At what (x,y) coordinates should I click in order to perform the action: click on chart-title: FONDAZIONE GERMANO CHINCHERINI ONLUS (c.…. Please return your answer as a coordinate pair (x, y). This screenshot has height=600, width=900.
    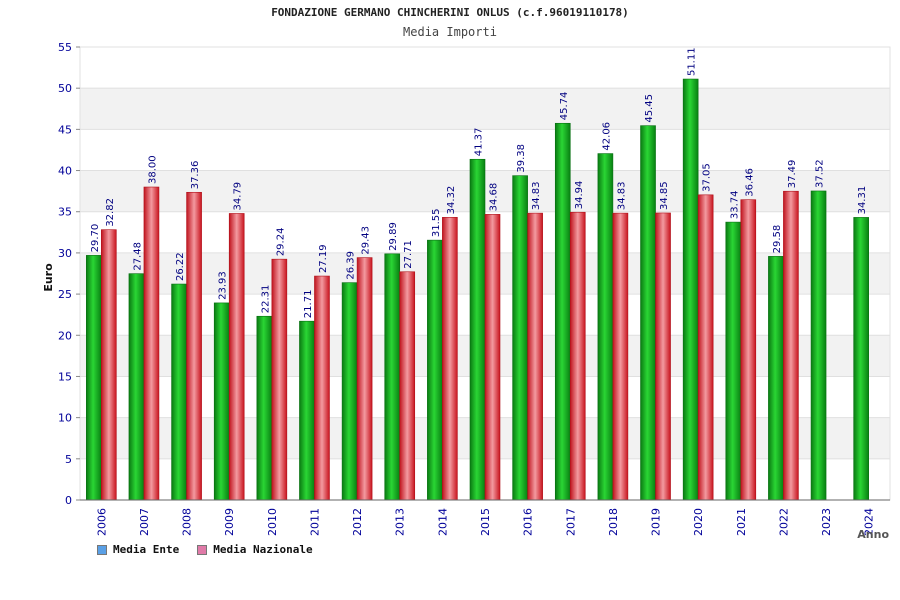
    Looking at the image, I should click on (450, 12).